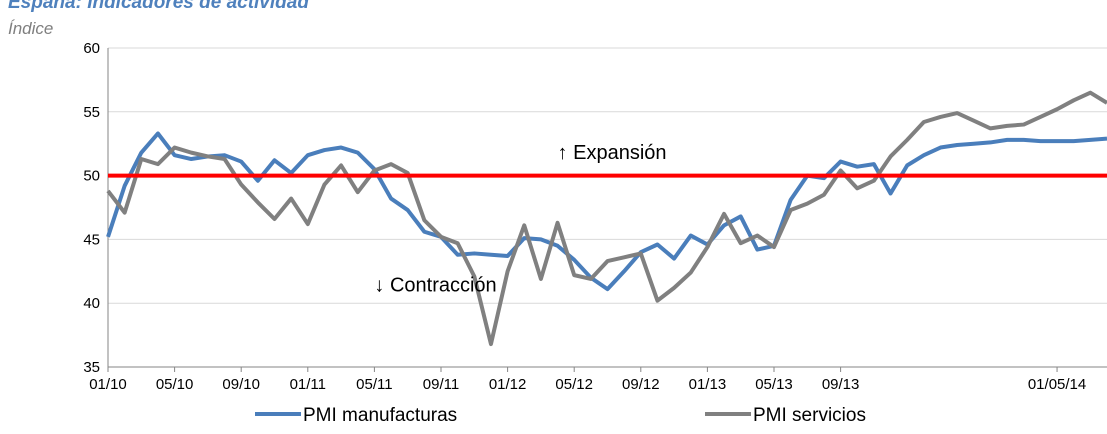  I want to click on x-tick-label: 05/12, so click(574, 384).